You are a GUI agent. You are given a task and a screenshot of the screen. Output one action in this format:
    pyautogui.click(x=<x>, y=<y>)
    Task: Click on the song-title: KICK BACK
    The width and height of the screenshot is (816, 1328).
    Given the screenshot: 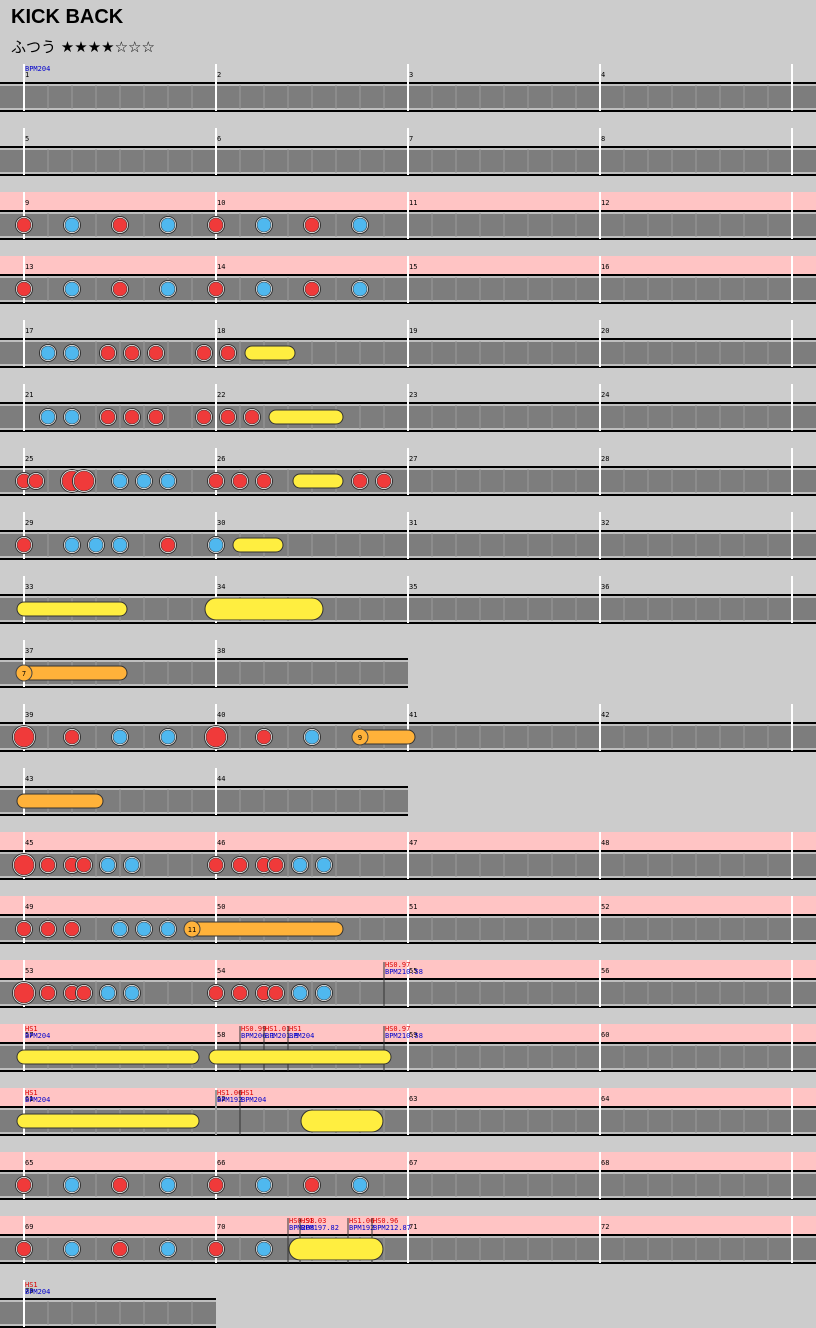 What is the action you would take?
    pyautogui.click(x=67, y=17)
    